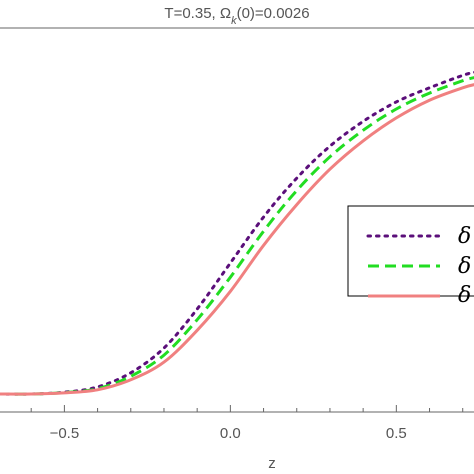  I want to click on chart-title: T=0.35, Ωk(0)=0.0026, so click(236, 16).